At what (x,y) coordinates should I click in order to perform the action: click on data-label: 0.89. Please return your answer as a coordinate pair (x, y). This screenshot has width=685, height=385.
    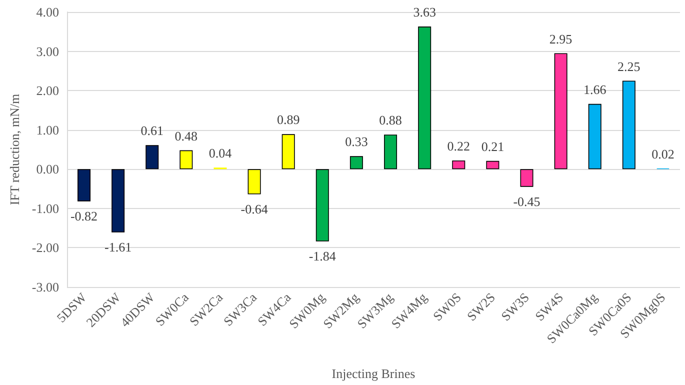
    Looking at the image, I should click on (288, 120).